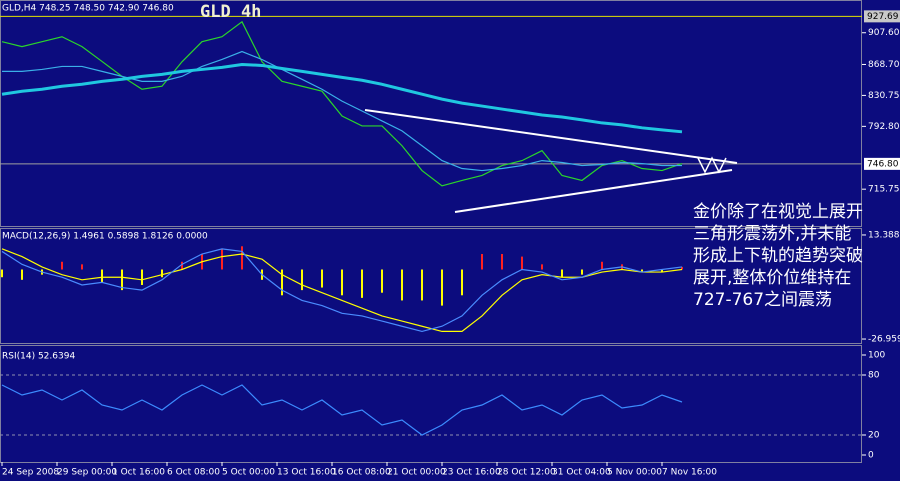  Describe the element at coordinates (772, 278) in the screenshot. I see `annotation: 展开,整体价位维持在` at that location.